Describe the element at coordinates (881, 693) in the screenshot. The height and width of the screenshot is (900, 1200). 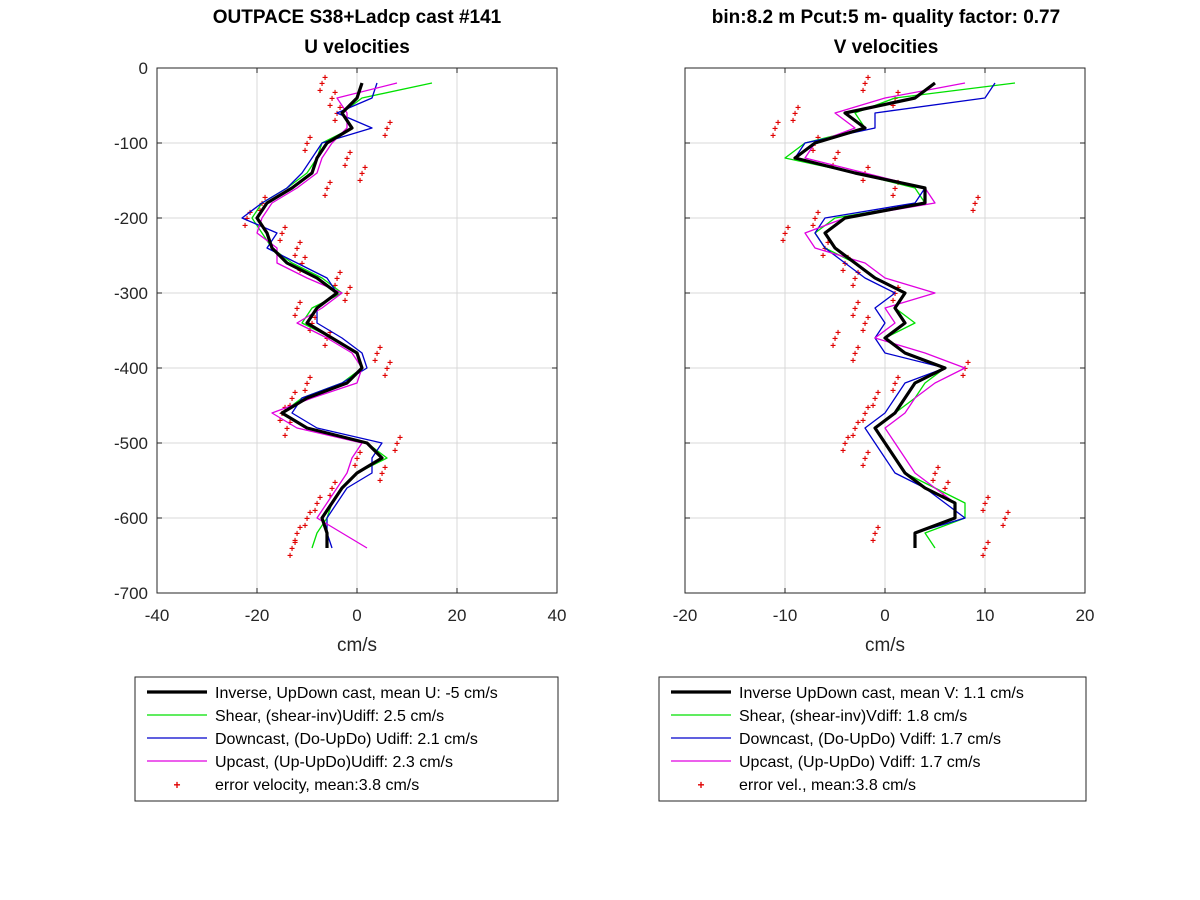
I see `v-legend-inverse-label: Inverse UpDown cast, mean V: 1.1 cm/s` at that location.